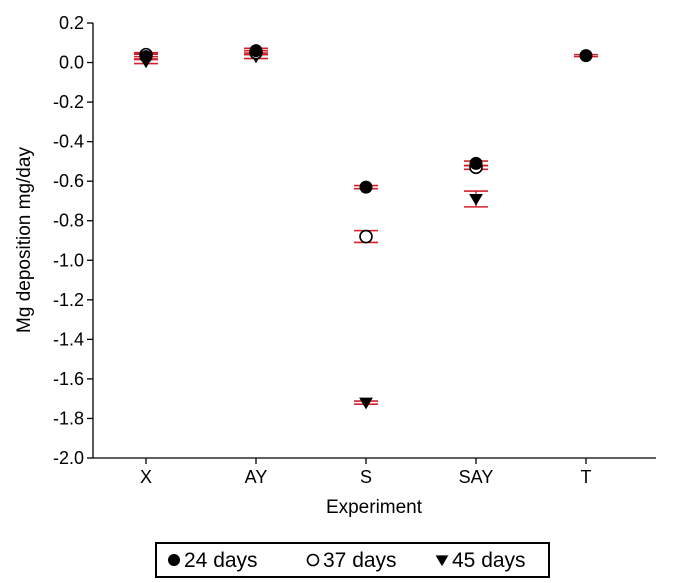 The height and width of the screenshot is (583, 688). Describe the element at coordinates (68, 458) in the screenshot. I see `y-tick-label: -2.0` at that location.